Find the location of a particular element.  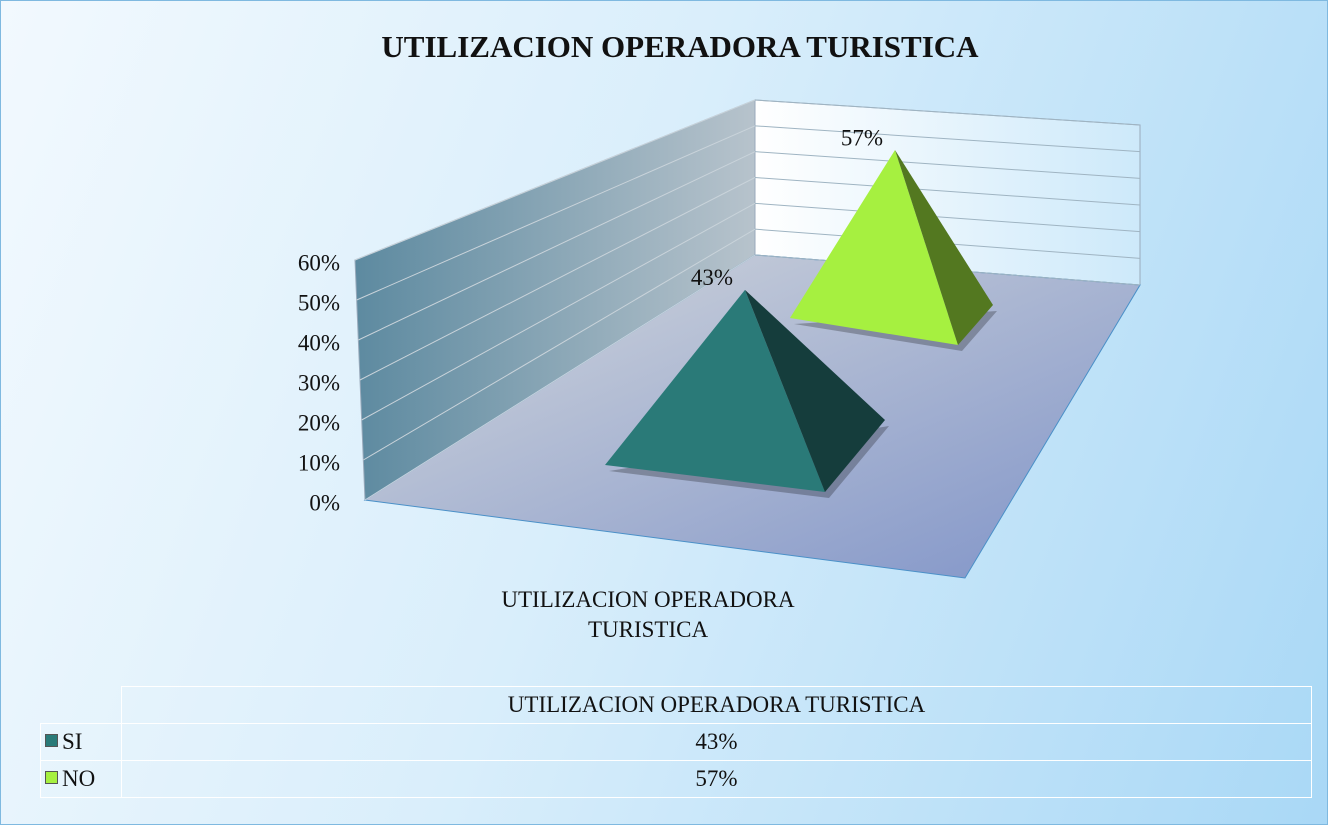

y-tick-label: 20% is located at coordinates (319, 422).